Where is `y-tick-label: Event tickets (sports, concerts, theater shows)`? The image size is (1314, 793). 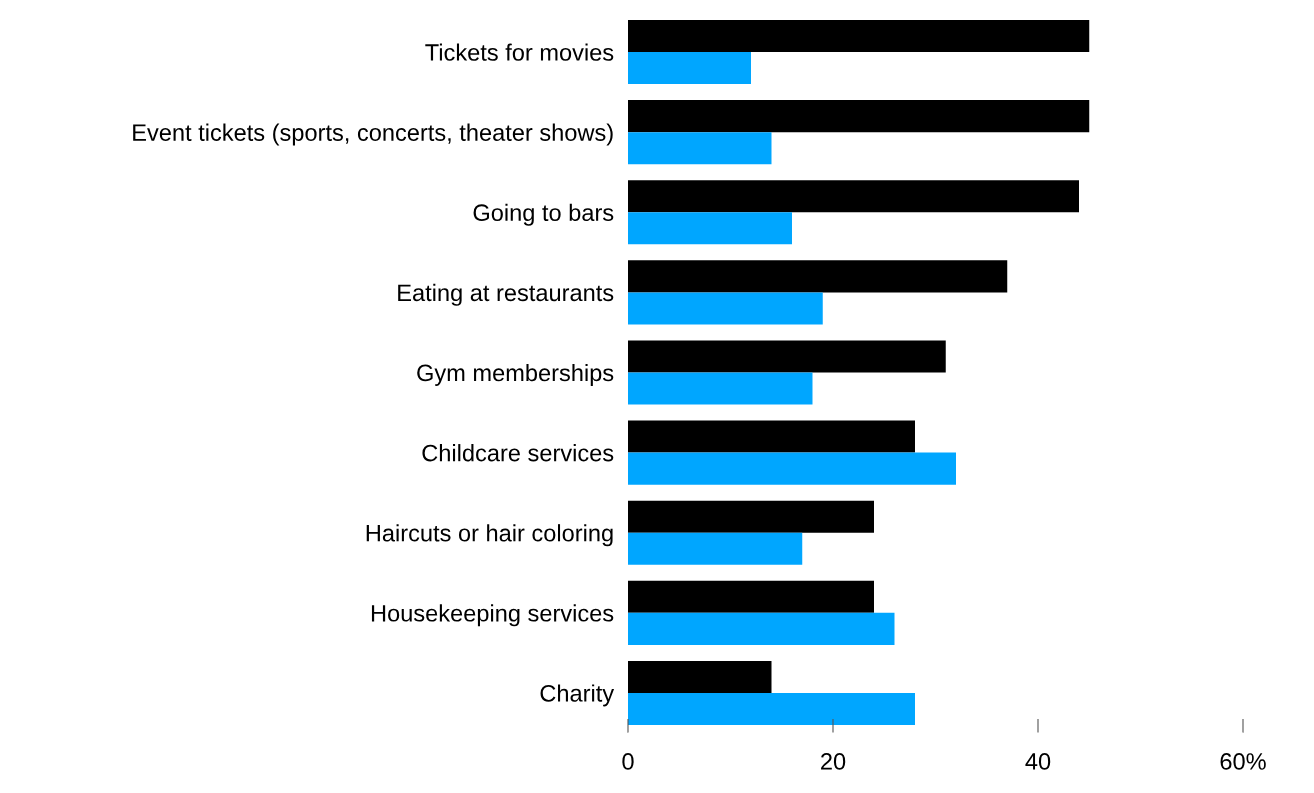 y-tick-label: Event tickets (sports, concerts, theater shows) is located at coordinates (373, 134).